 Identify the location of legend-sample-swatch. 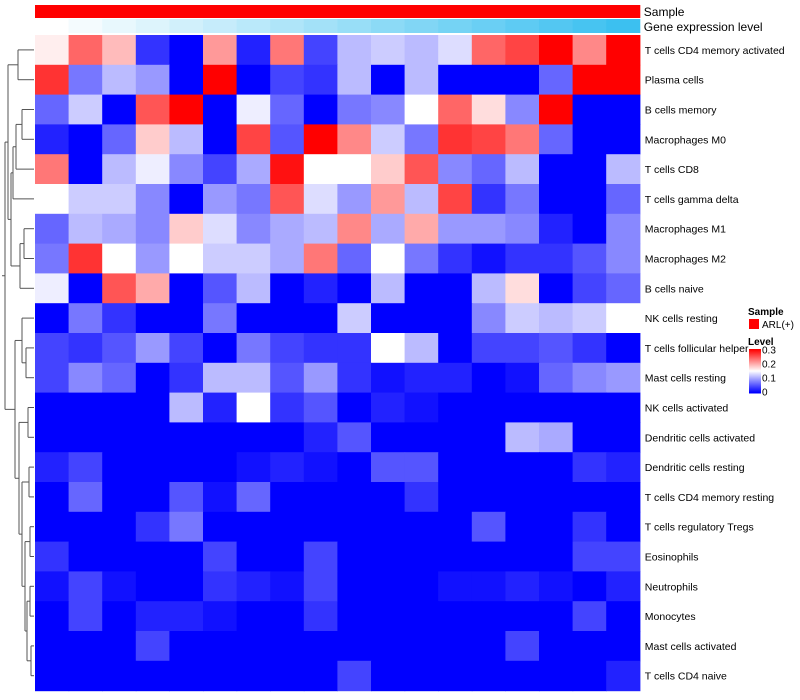
(754, 324).